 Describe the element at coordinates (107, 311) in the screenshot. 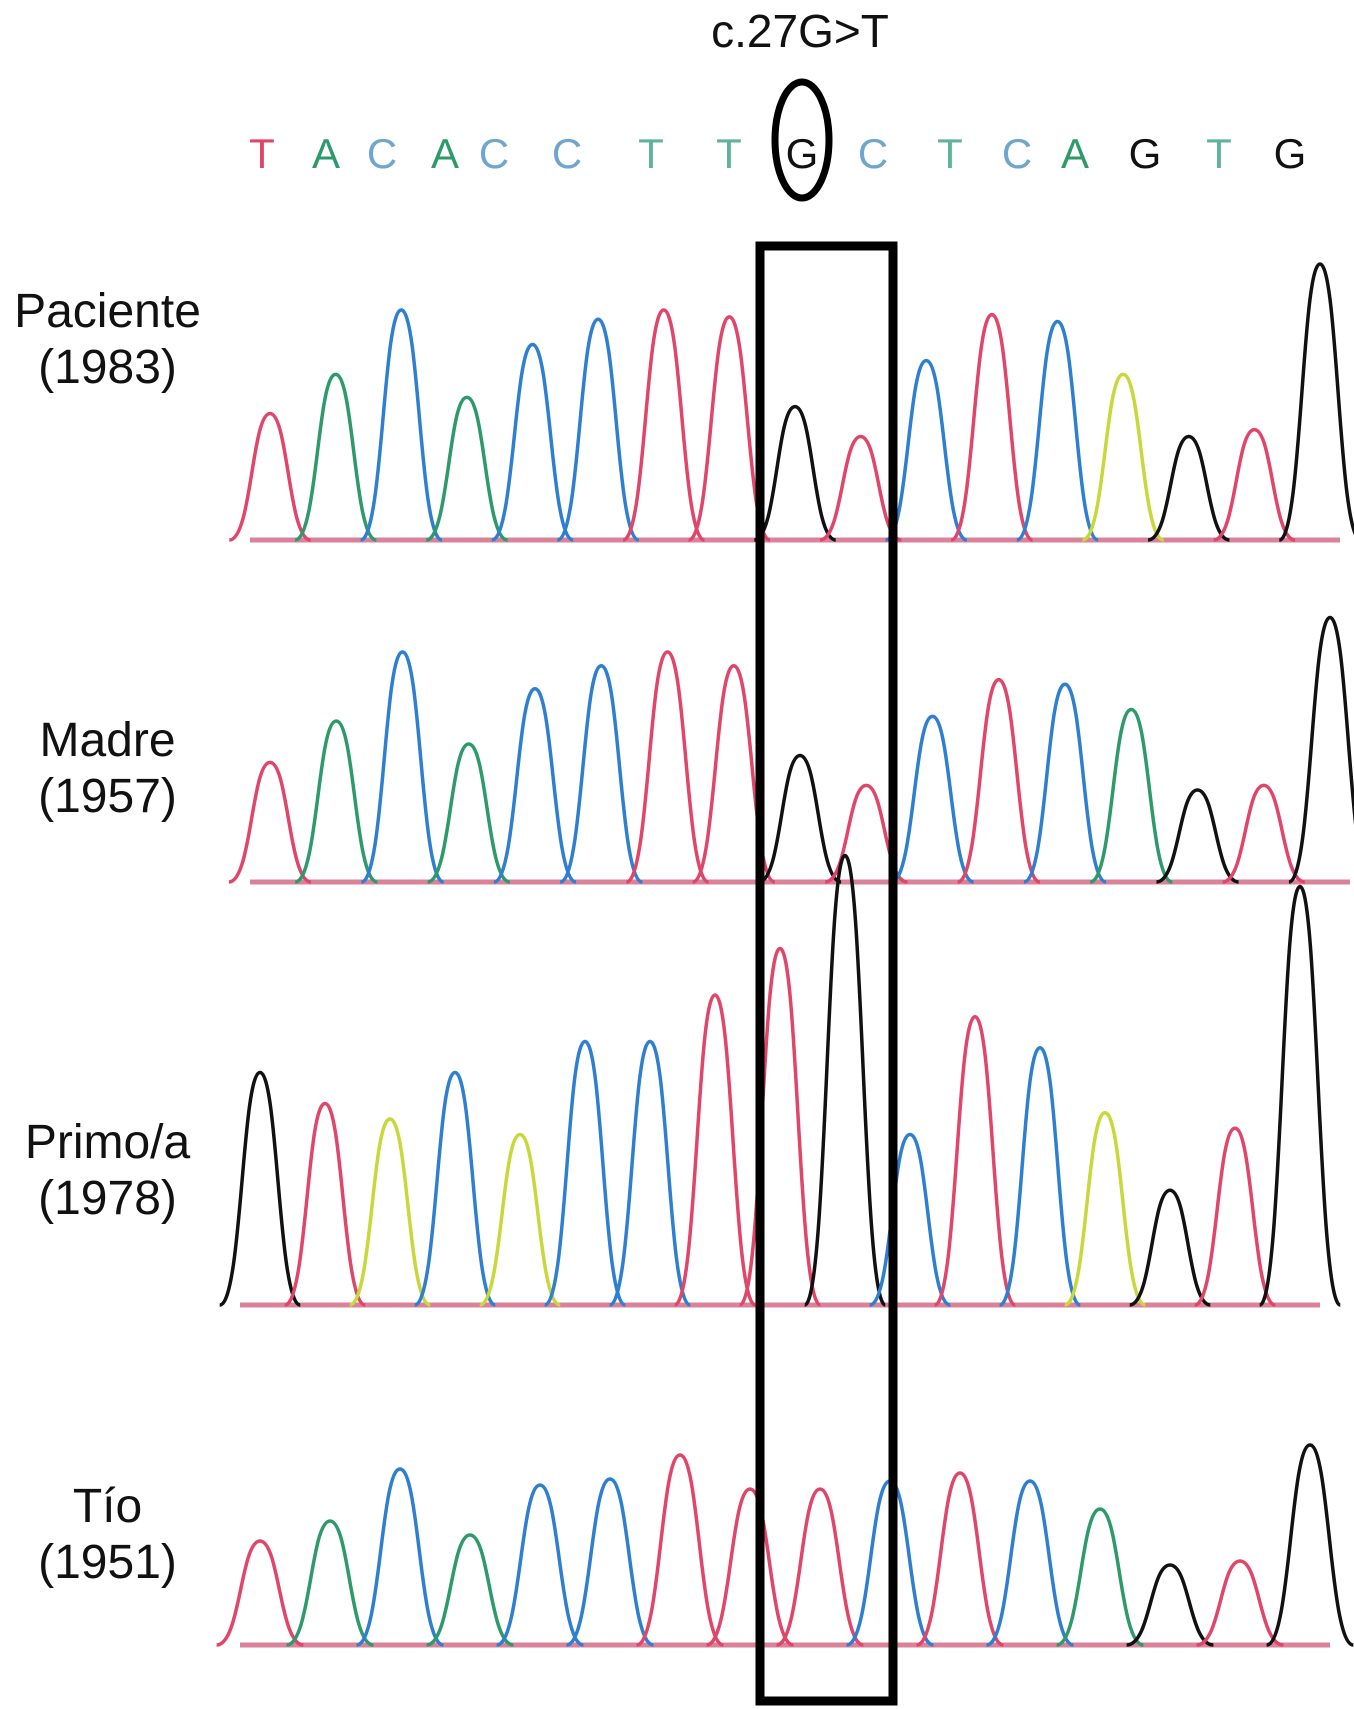

I see `sample-name: Paciente` at that location.